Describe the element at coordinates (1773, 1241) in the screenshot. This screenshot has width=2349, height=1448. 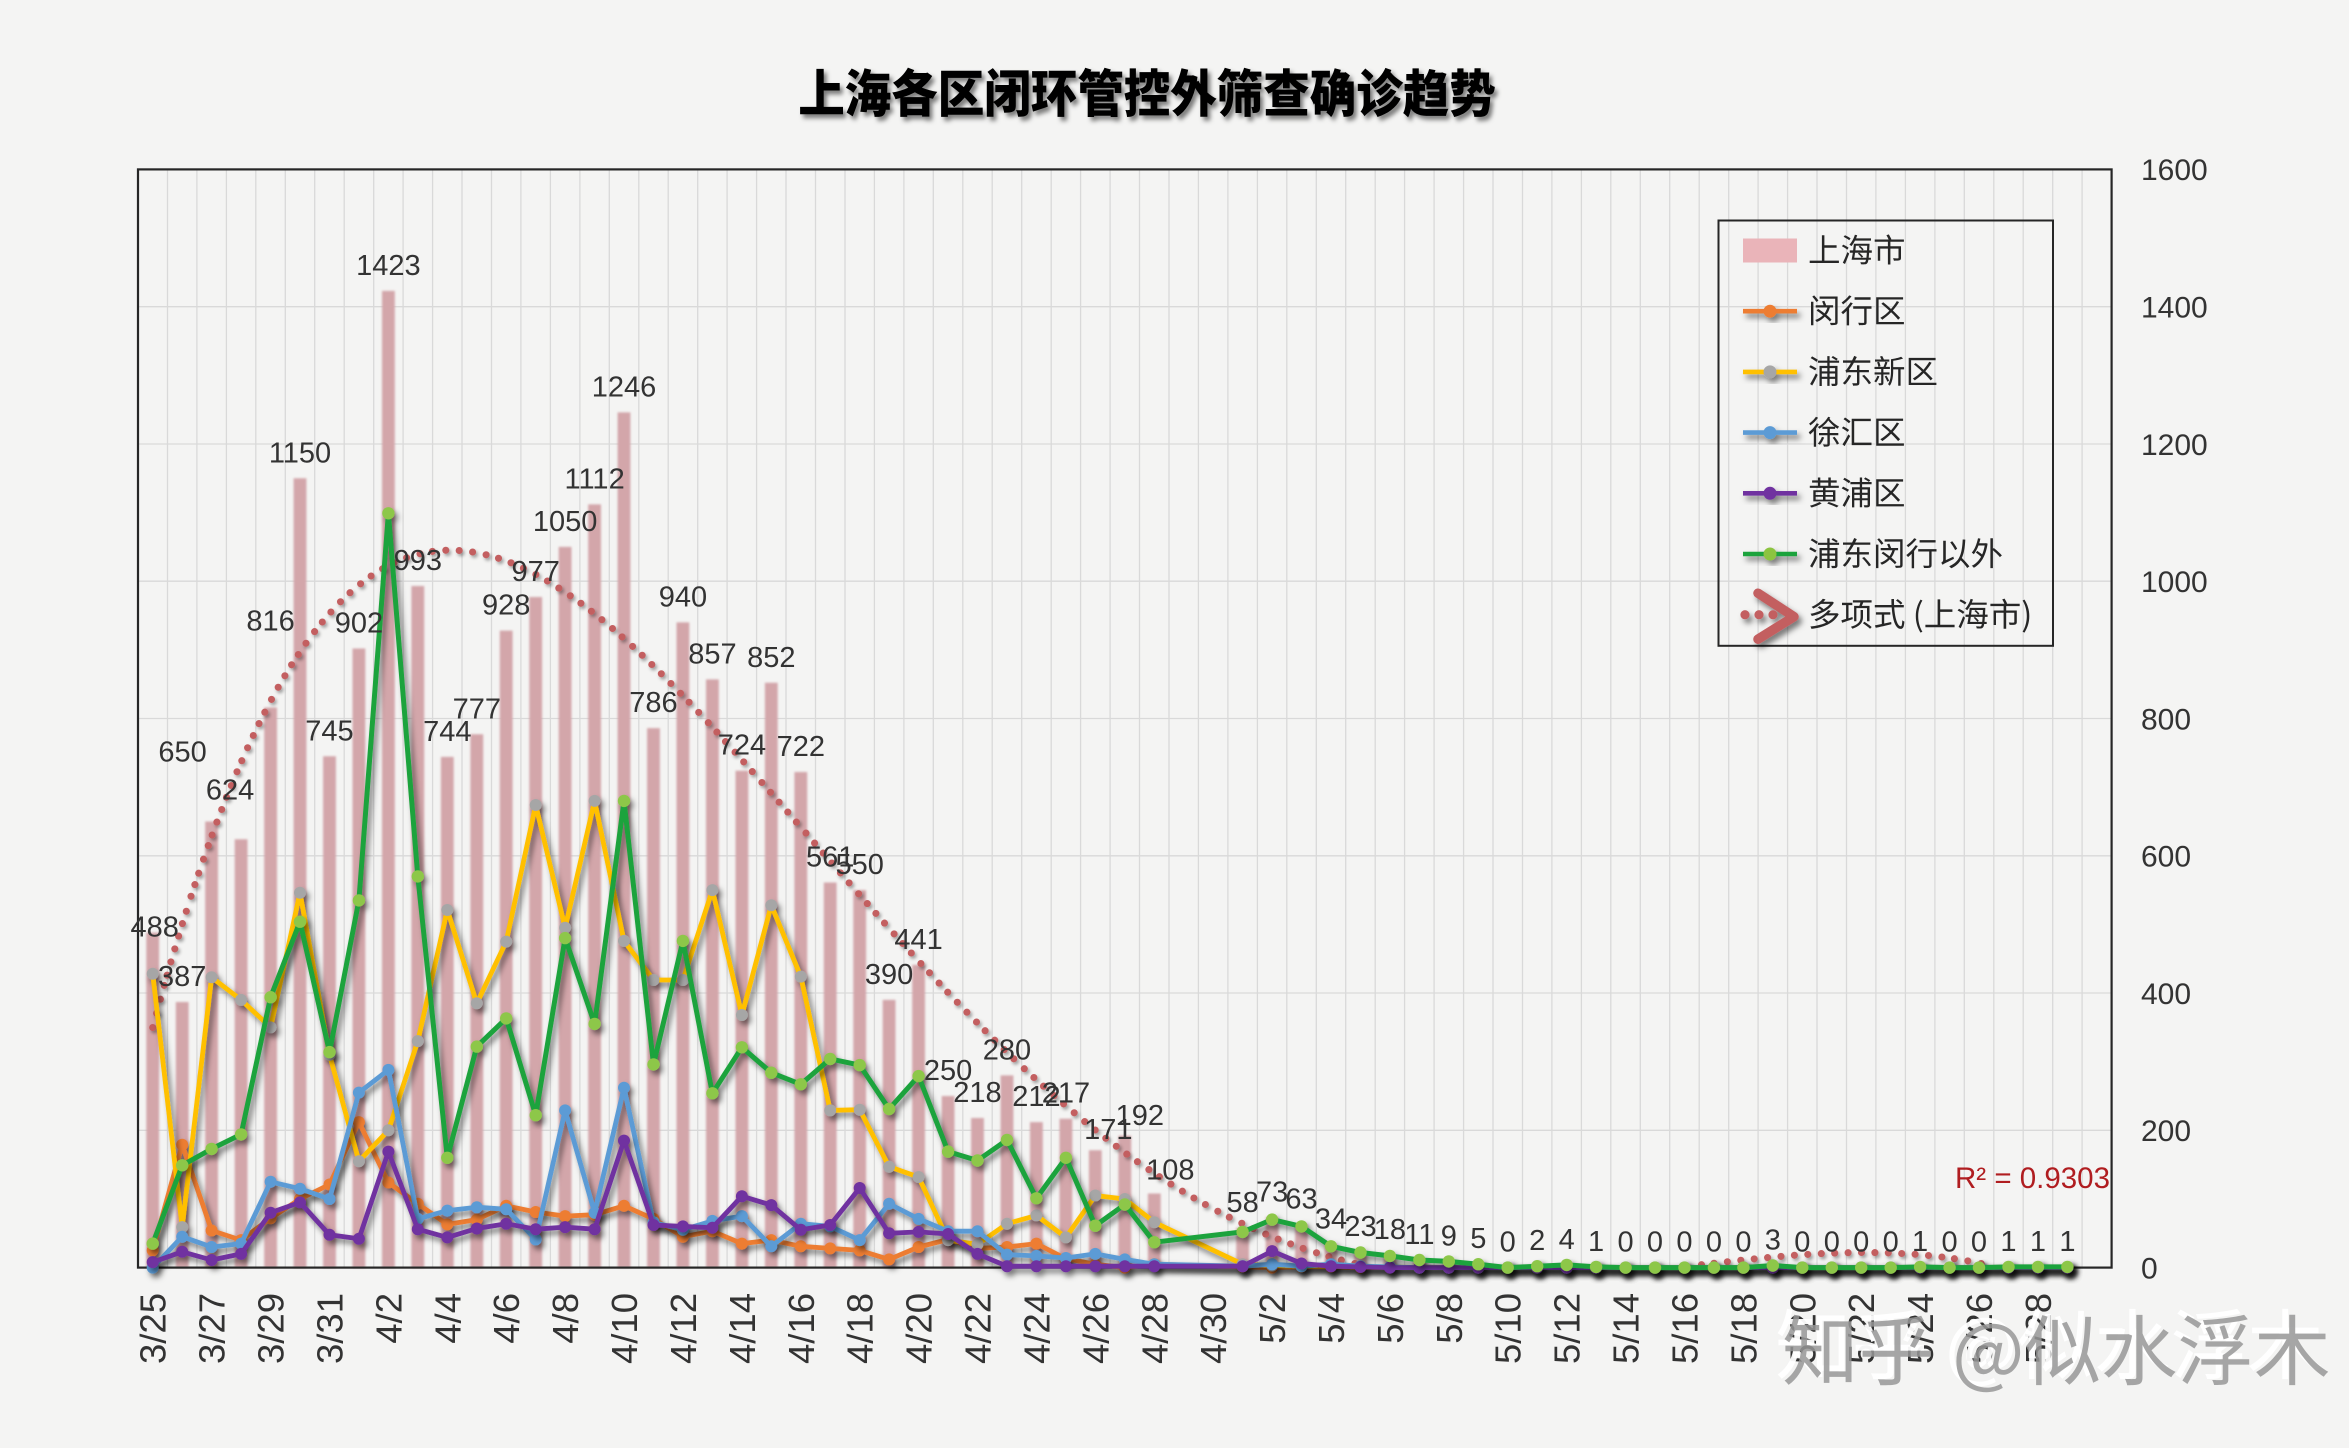
I see `svg-text: 3` at that location.